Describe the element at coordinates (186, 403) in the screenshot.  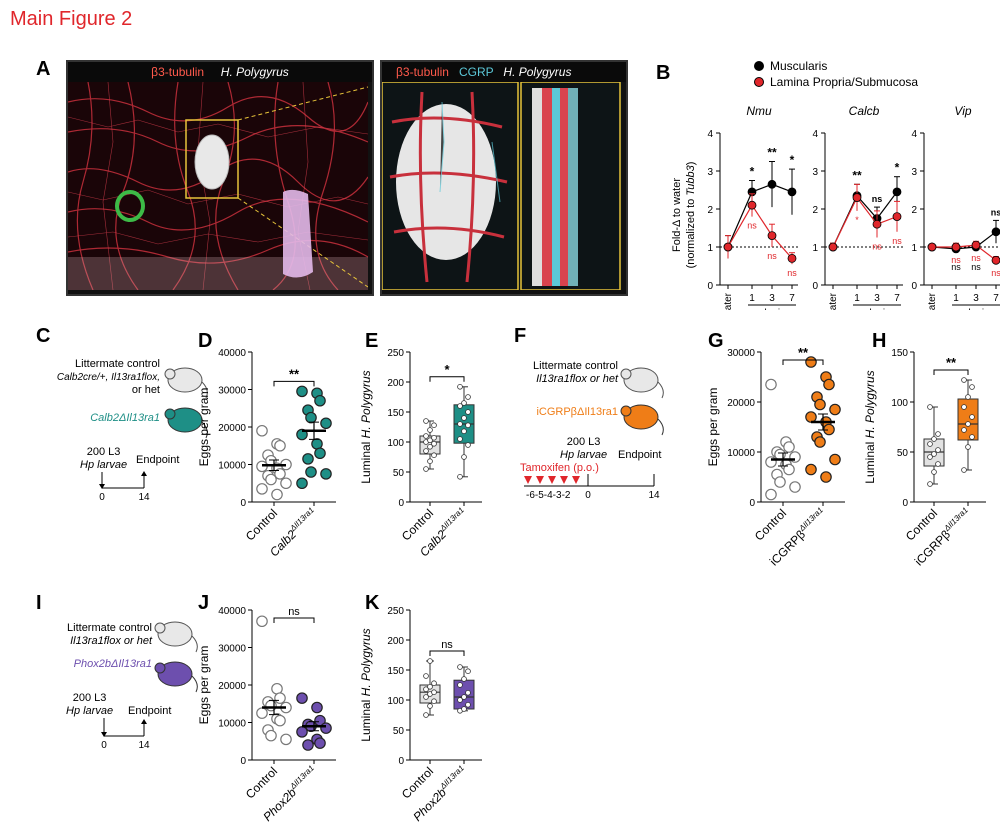
I see `c-mice` at that location.